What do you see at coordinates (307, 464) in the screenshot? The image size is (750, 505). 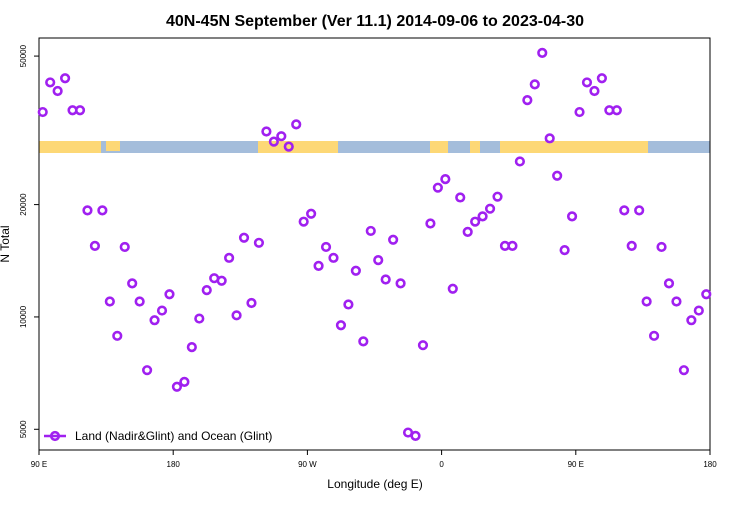 I see `x-tick-label: 90 W` at bounding box center [307, 464].